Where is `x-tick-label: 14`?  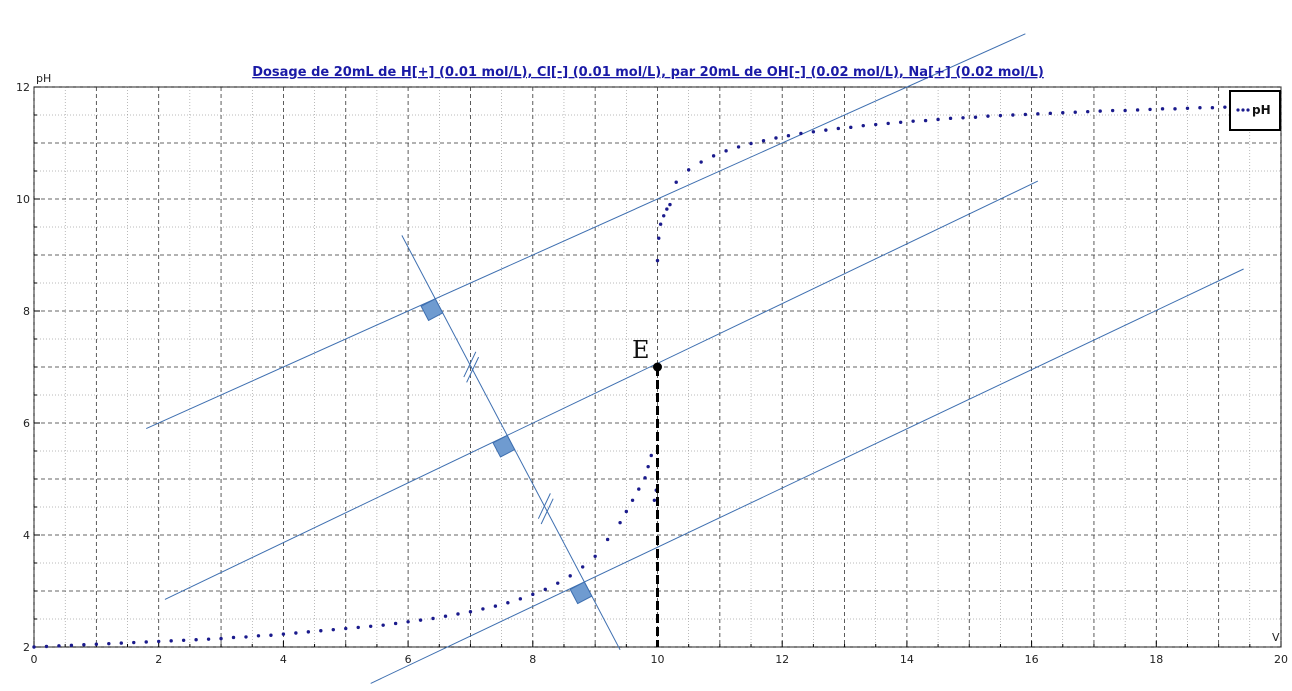
x-tick-label: 14 is located at coordinates (907, 659).